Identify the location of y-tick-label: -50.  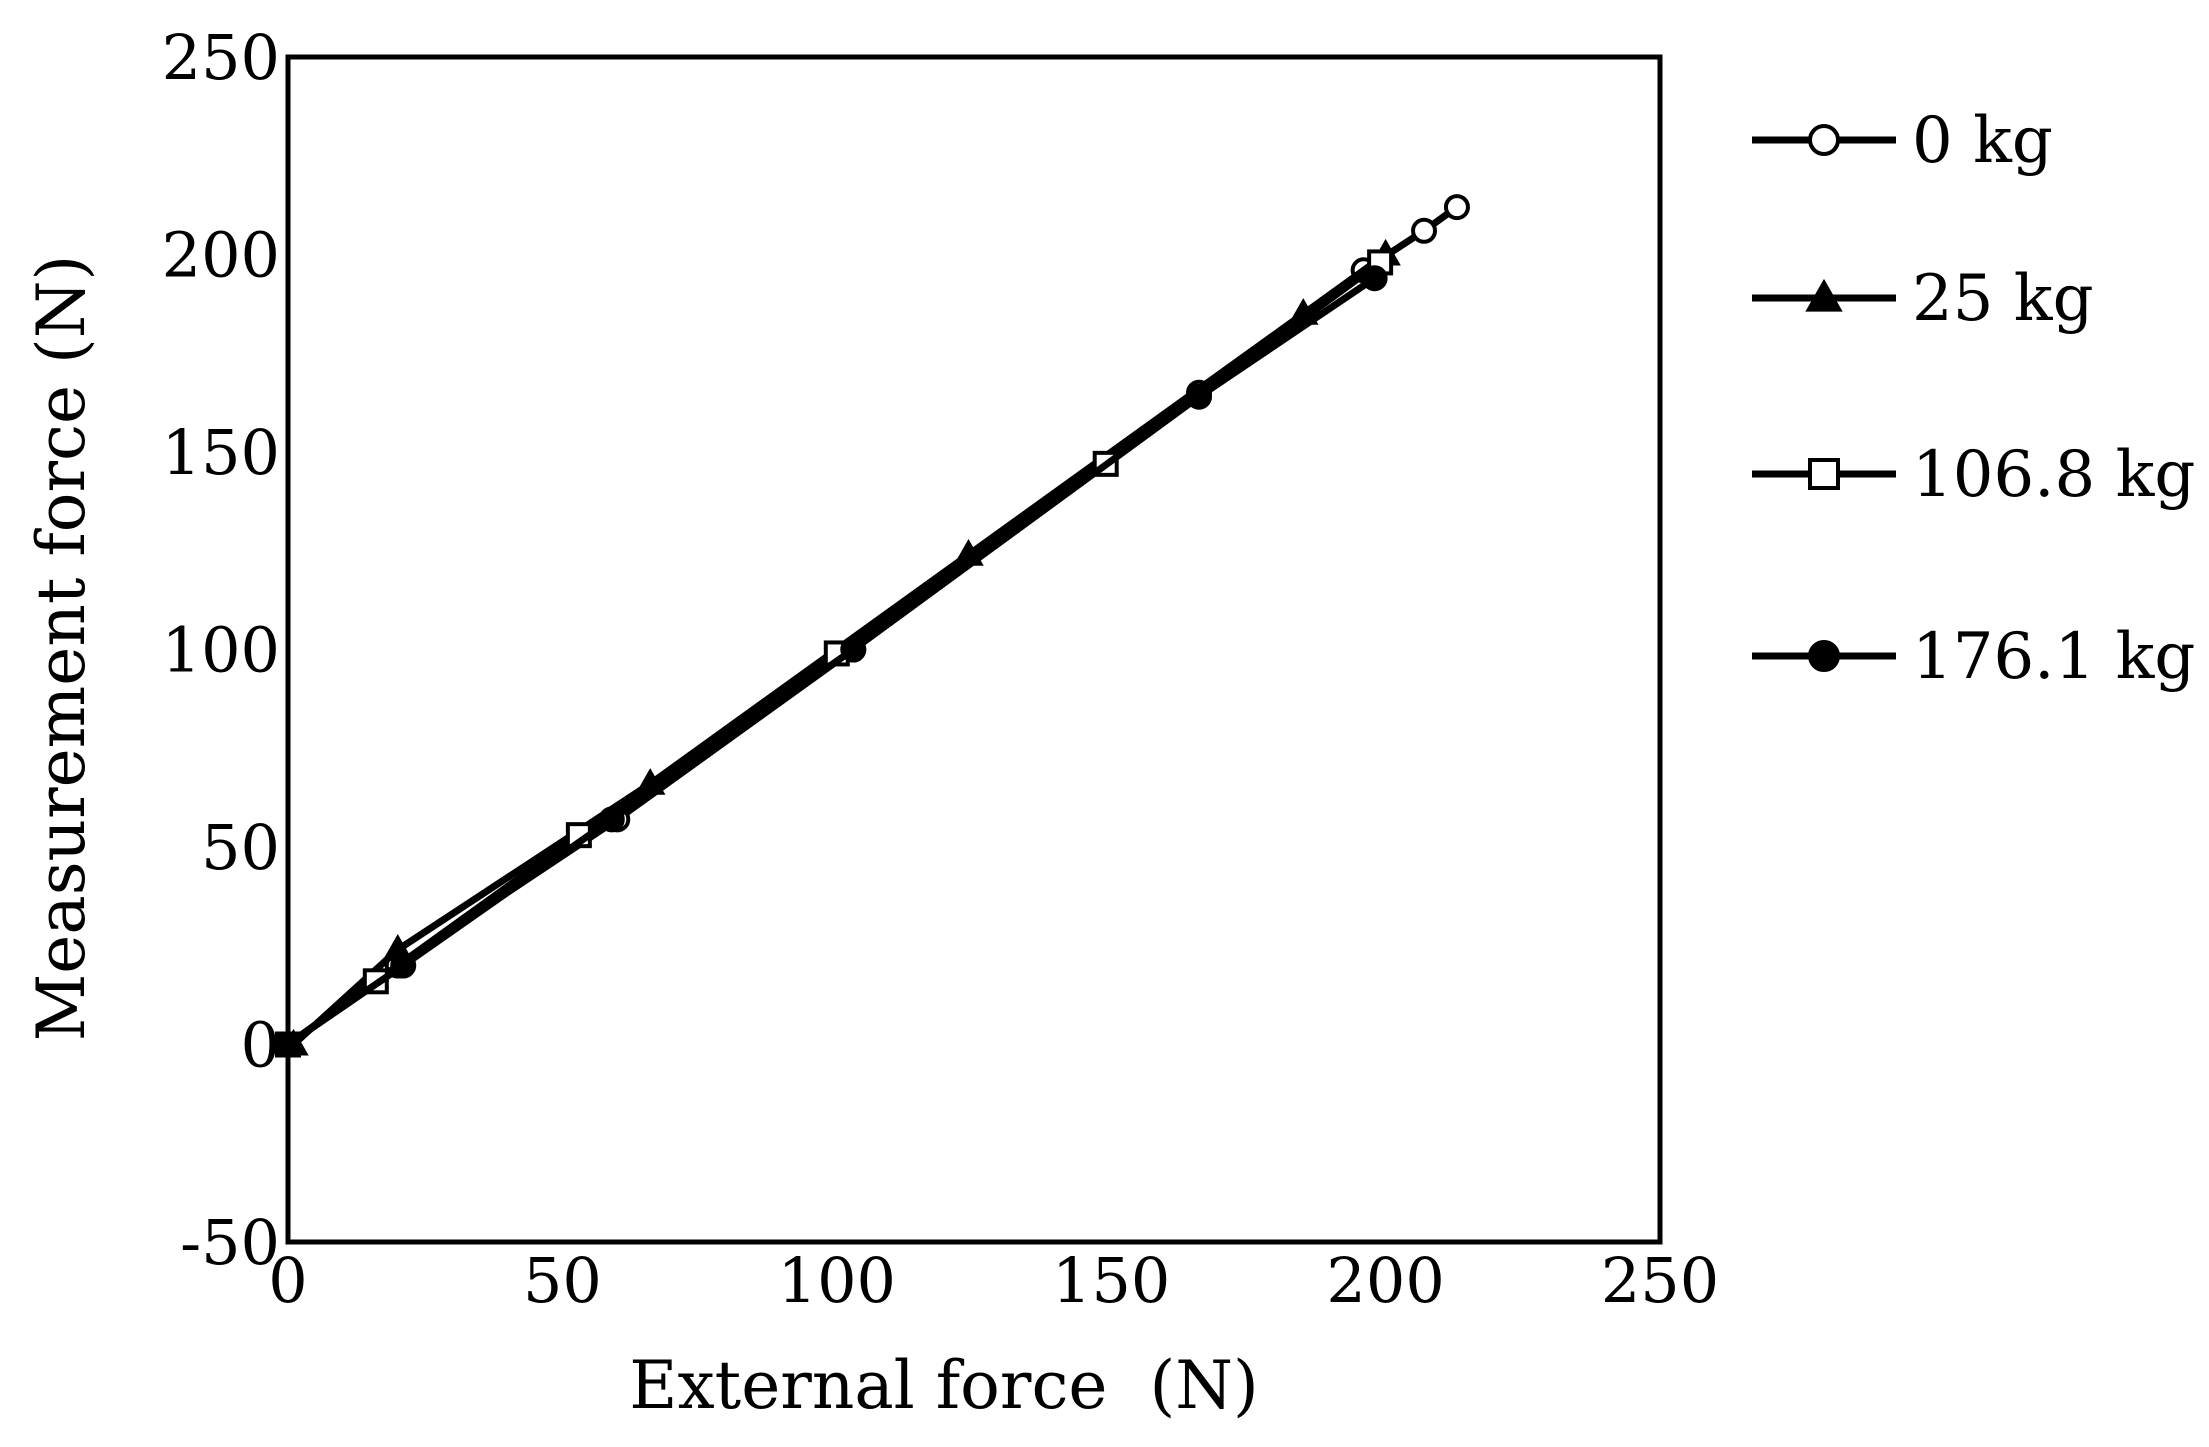
(230, 1242).